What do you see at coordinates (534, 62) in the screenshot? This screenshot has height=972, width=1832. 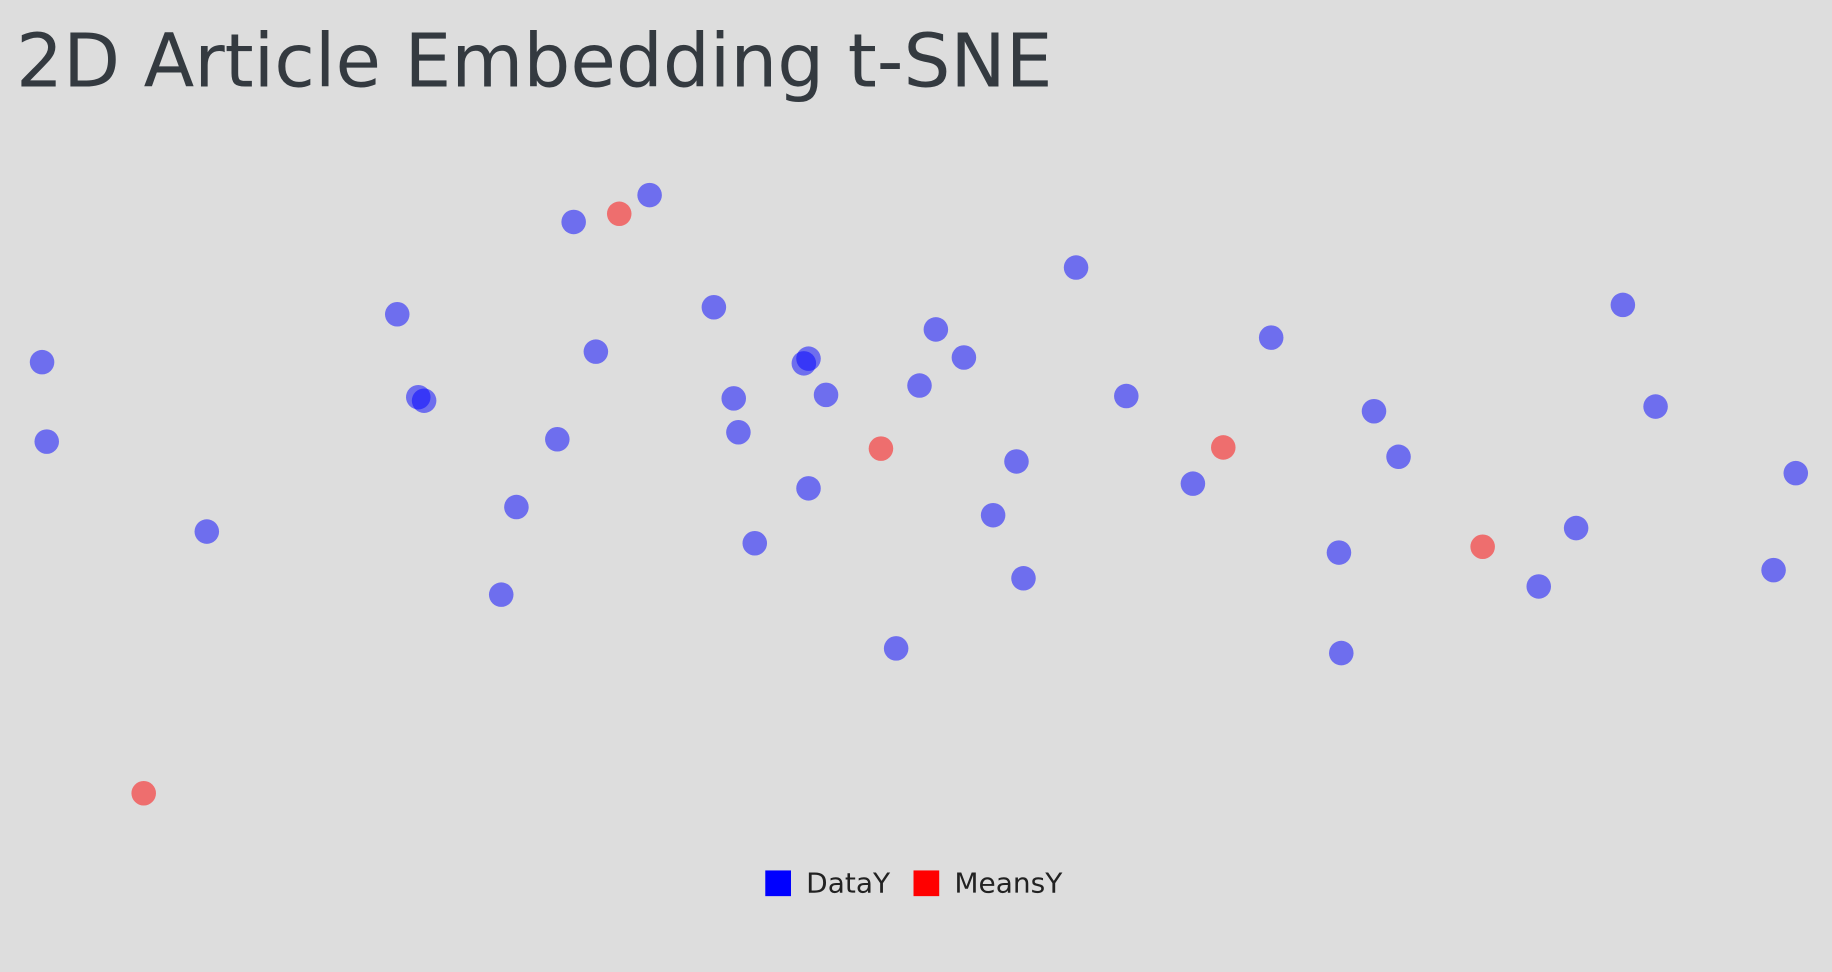 I see `chart-title: 2D Article Embedding t-SNE` at bounding box center [534, 62].